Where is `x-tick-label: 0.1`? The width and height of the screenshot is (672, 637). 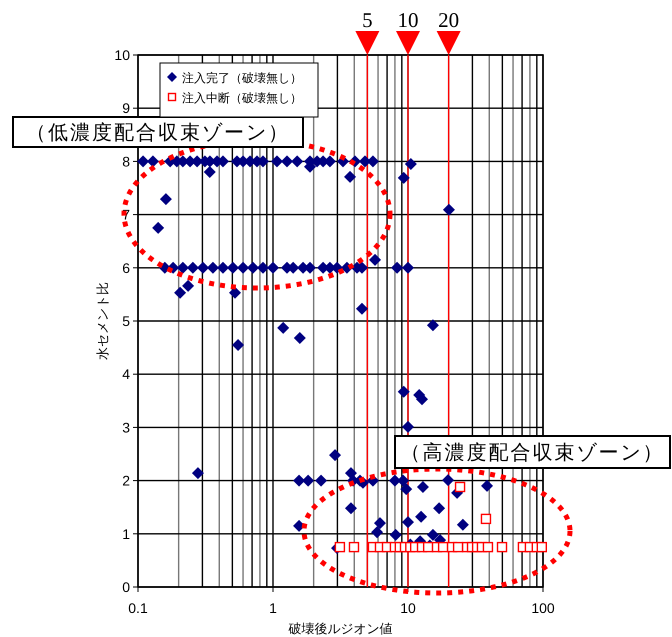
x-tick-label: 0.1 is located at coordinates (138, 608).